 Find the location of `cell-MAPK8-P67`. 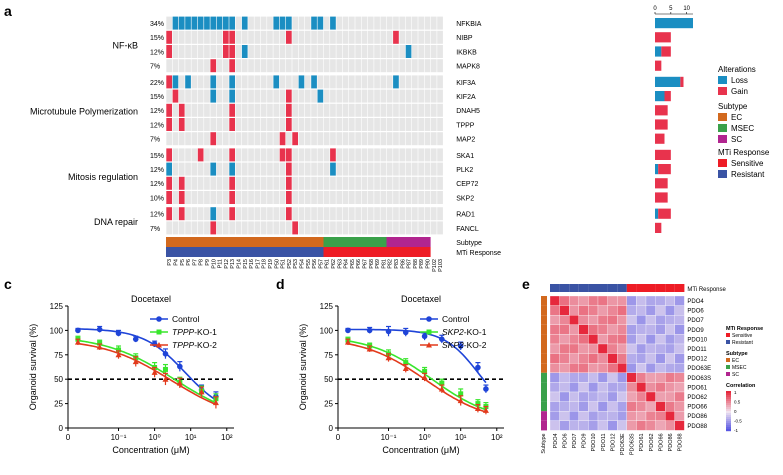

cell-MAPK8-P67 is located at coordinates (364, 66).